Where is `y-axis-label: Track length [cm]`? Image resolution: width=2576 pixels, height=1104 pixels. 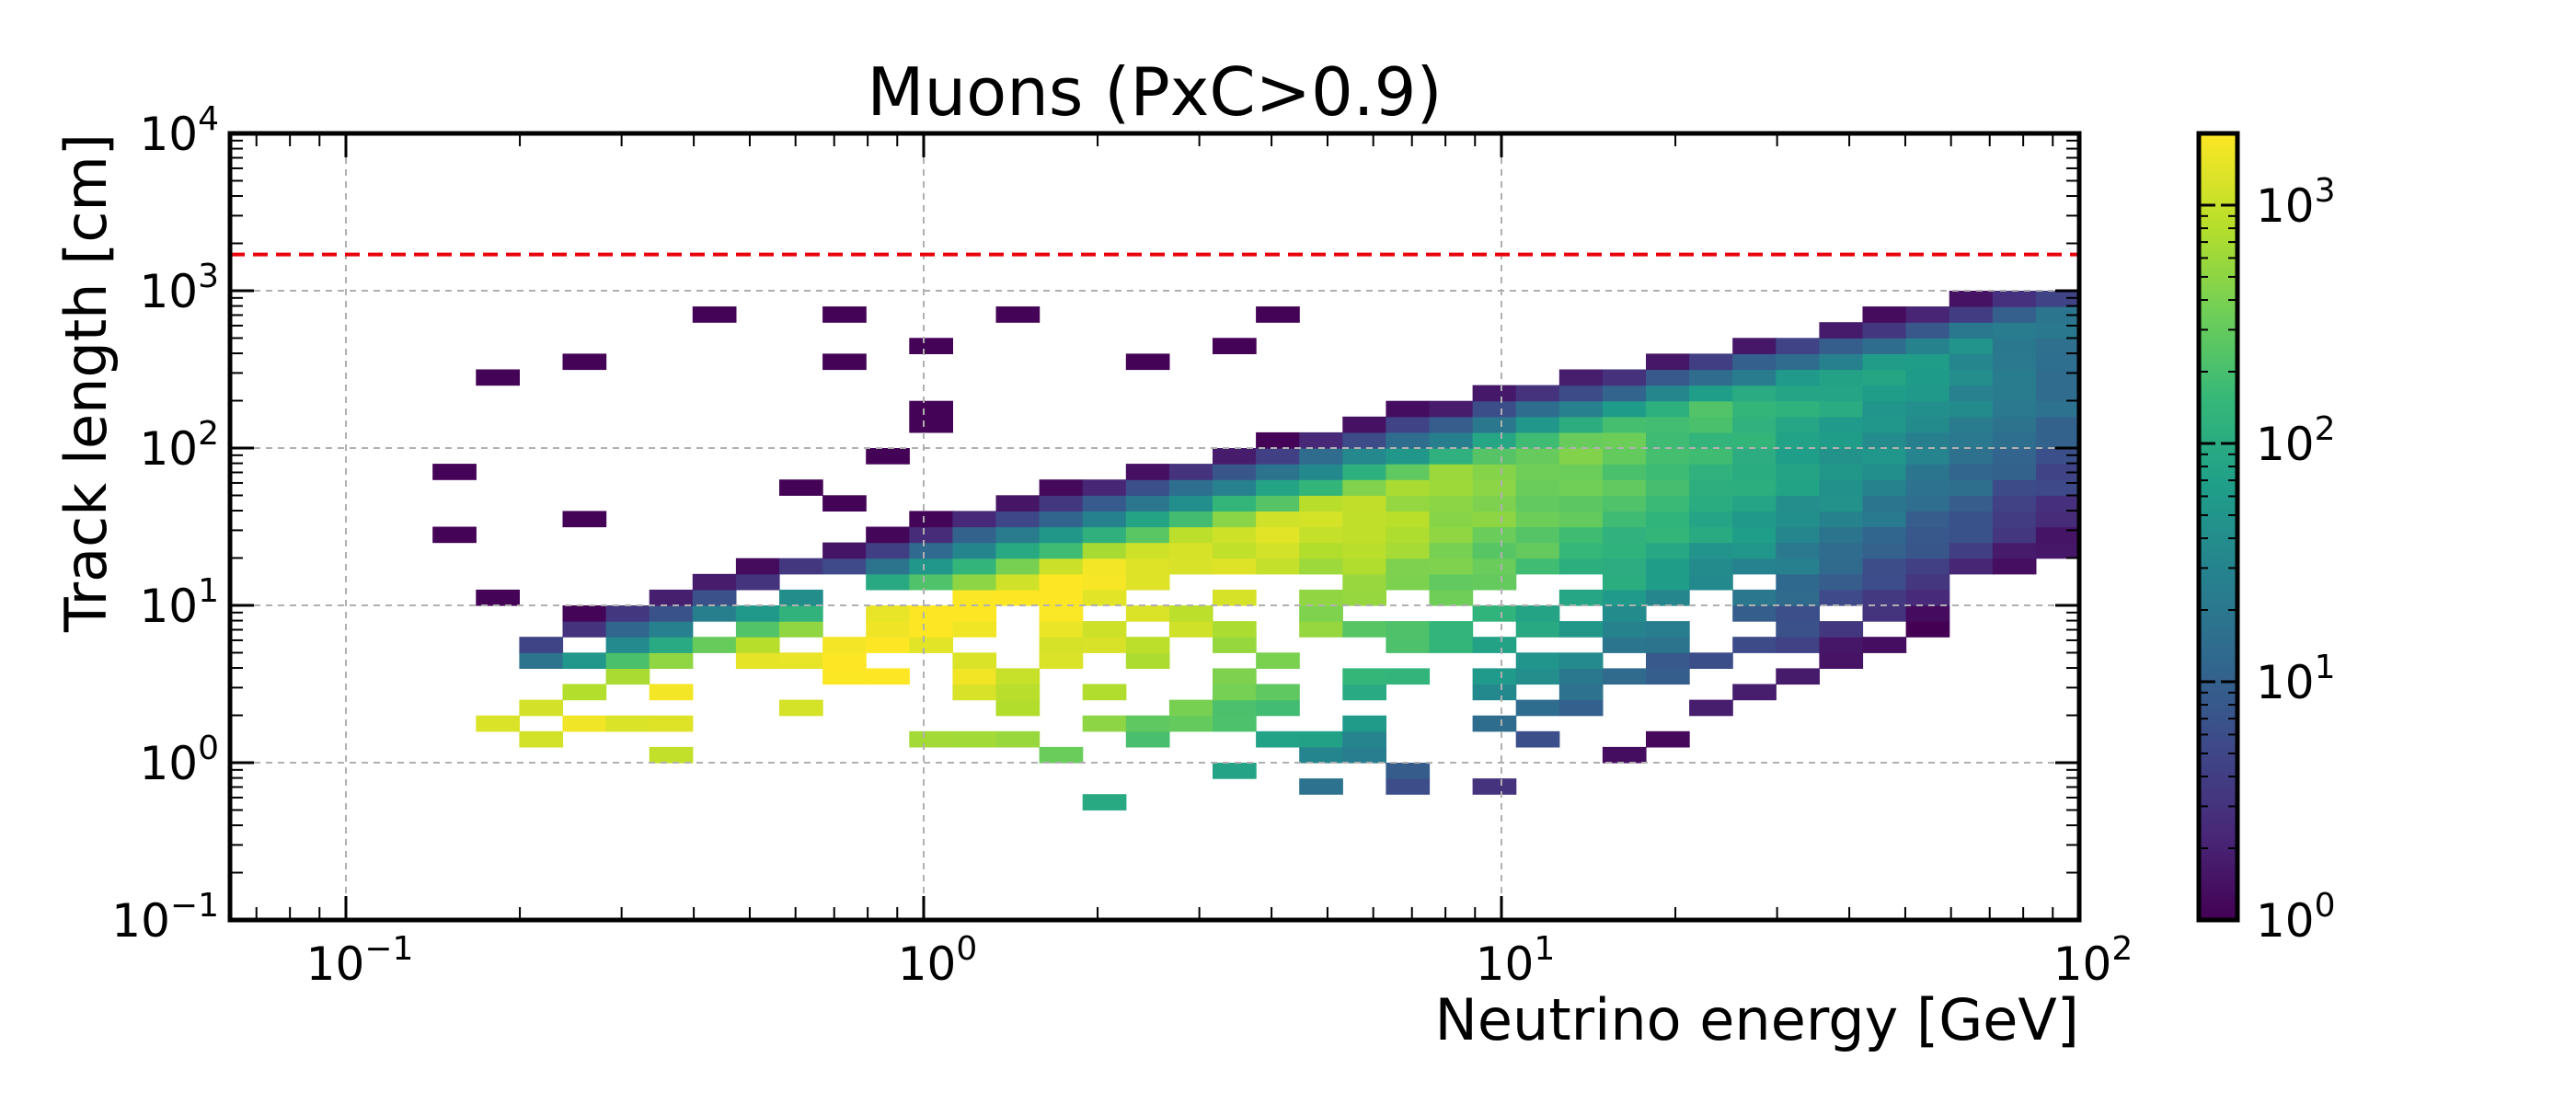
y-axis-label: Track length [cm] is located at coordinates (86, 383).